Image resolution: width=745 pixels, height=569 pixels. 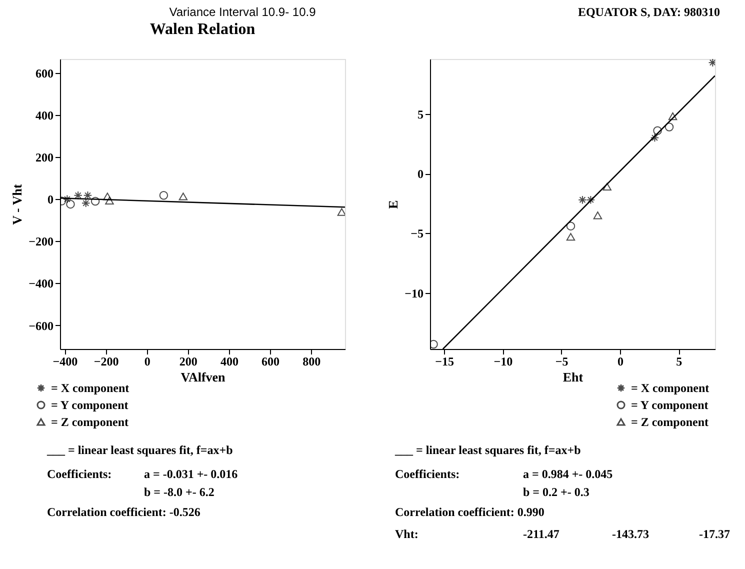 What do you see at coordinates (229, 361) in the screenshot?
I see `x-tick-label: 400` at bounding box center [229, 361].